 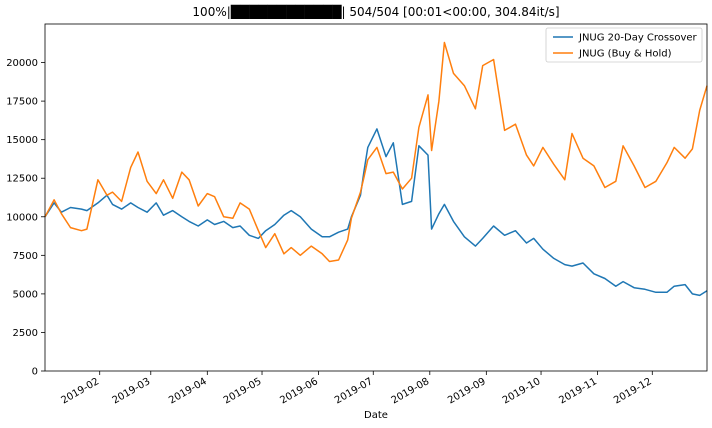 What do you see at coordinates (25, 333) in the screenshot?
I see `y-tick-label: 2500` at bounding box center [25, 333].